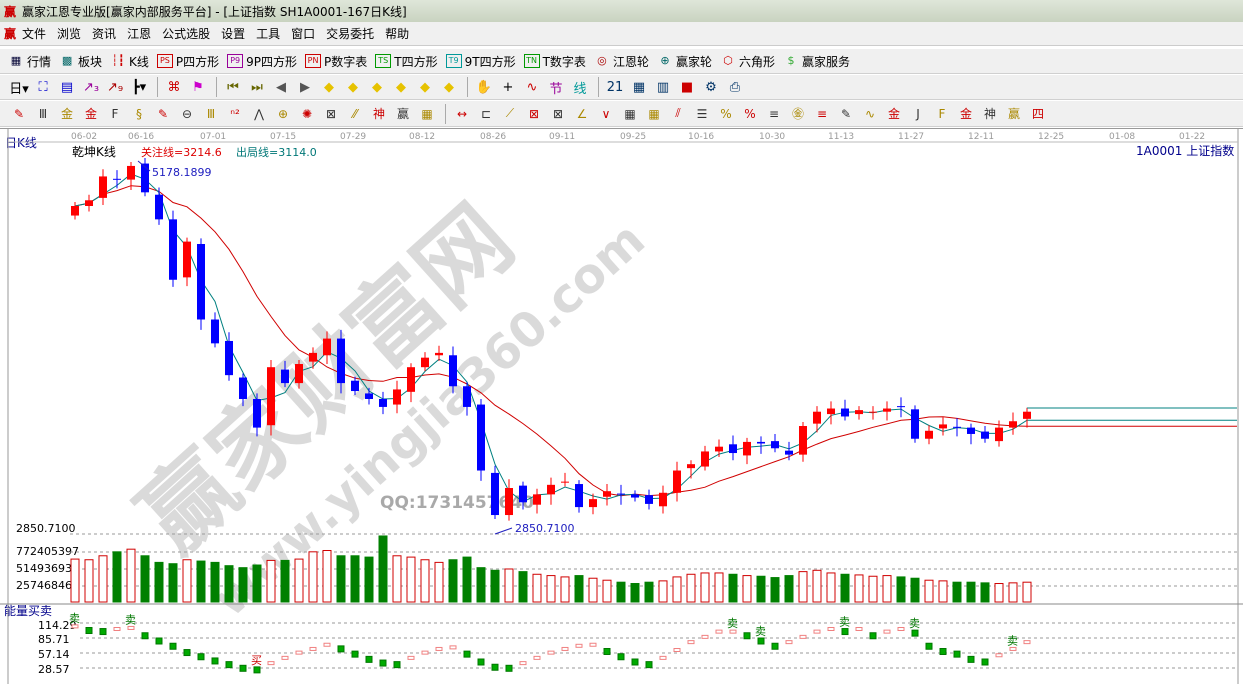 Image resolution: width=1243 pixels, height=684 pixels. Describe the element at coordinates (378, 114) in the screenshot. I see `shen-icon: 神` at that location.